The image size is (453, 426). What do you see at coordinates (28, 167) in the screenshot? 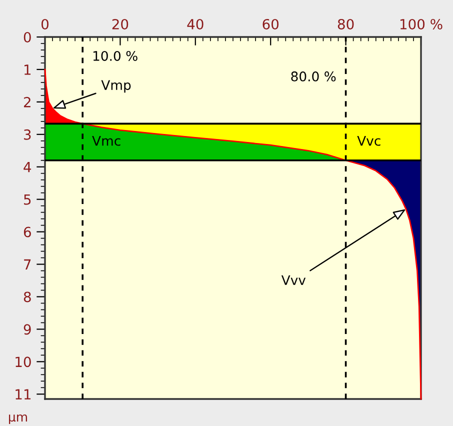
I see `y-tick-label: 4` at bounding box center [28, 167].